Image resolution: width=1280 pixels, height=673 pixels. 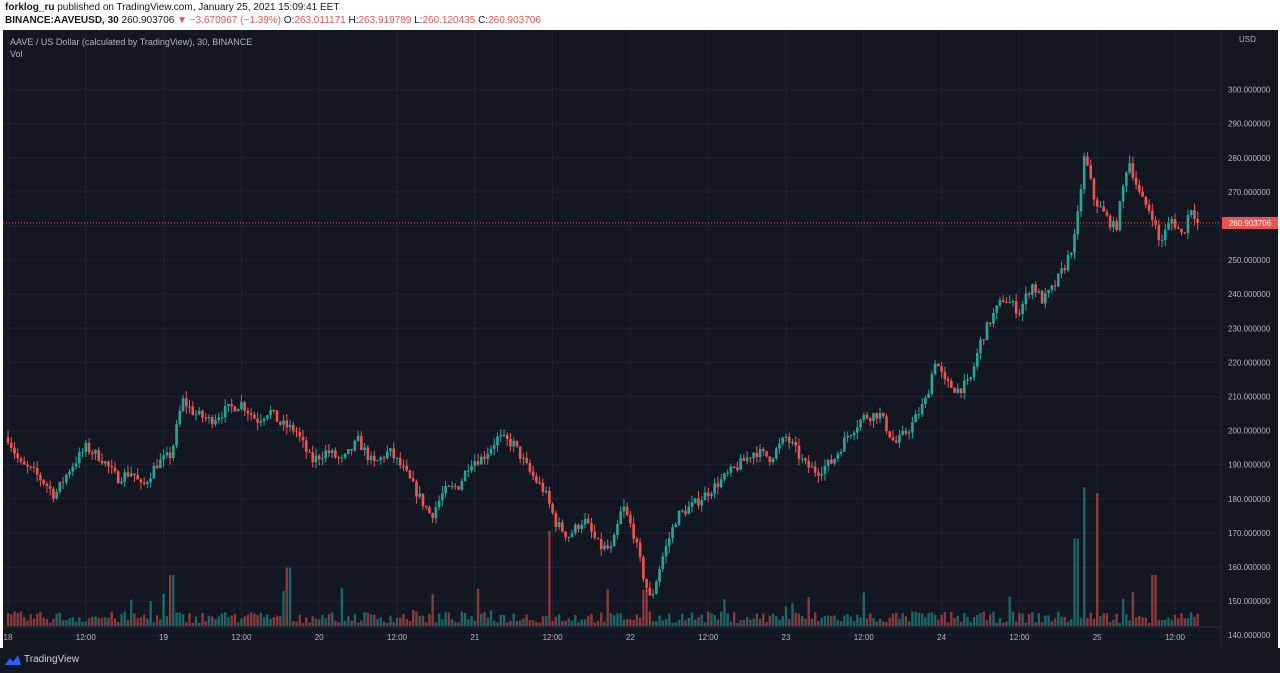 I want to click on price-tick-label: 250.000000, so click(x=1249, y=260).